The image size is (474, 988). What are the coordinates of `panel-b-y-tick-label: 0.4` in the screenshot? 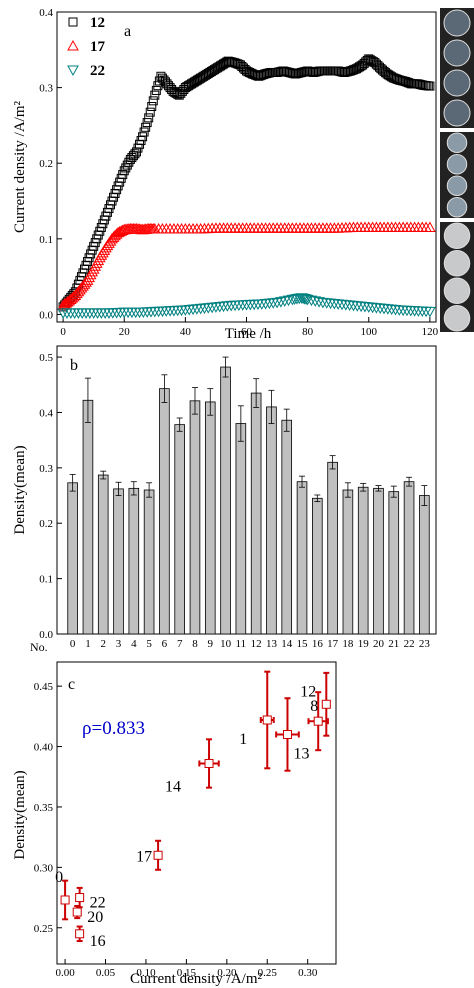 It's located at (46, 413).